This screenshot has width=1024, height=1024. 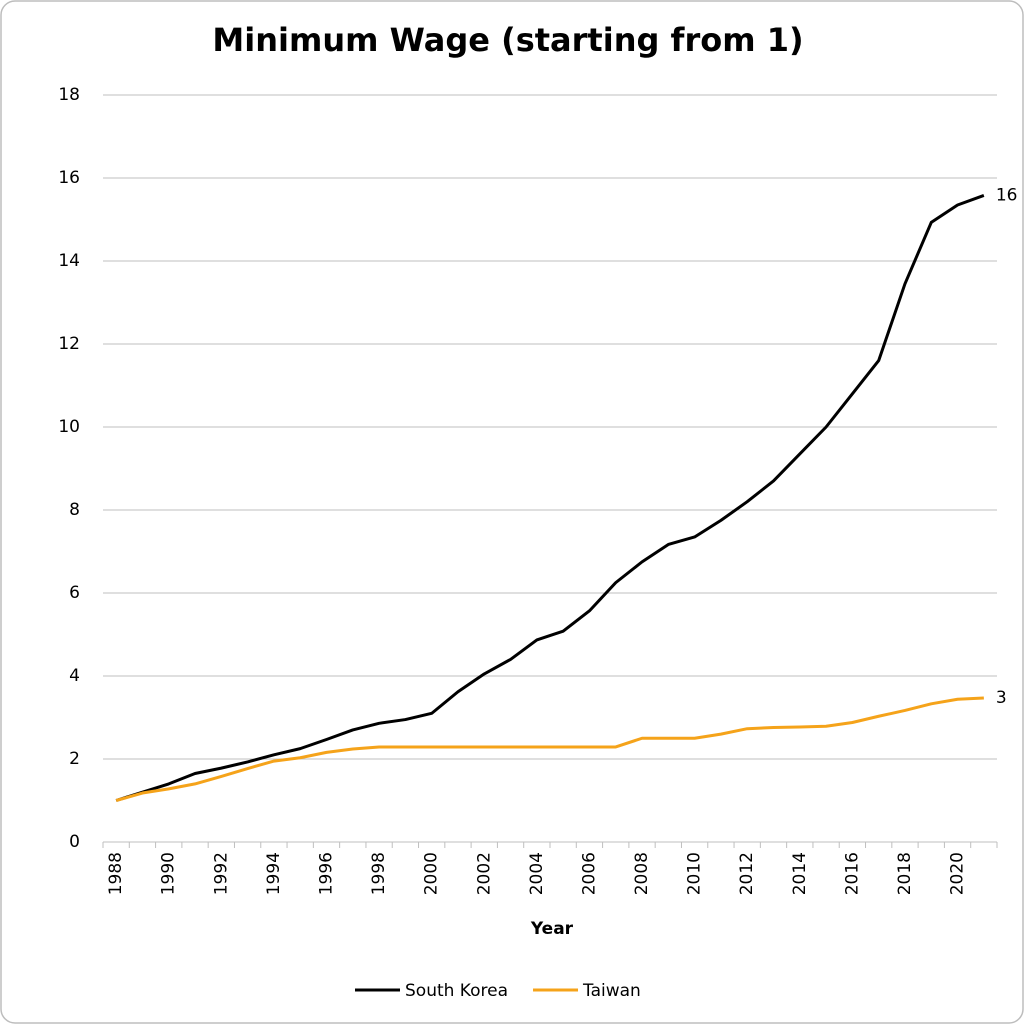 I want to click on y-tick-label: 14, so click(x=69, y=261).